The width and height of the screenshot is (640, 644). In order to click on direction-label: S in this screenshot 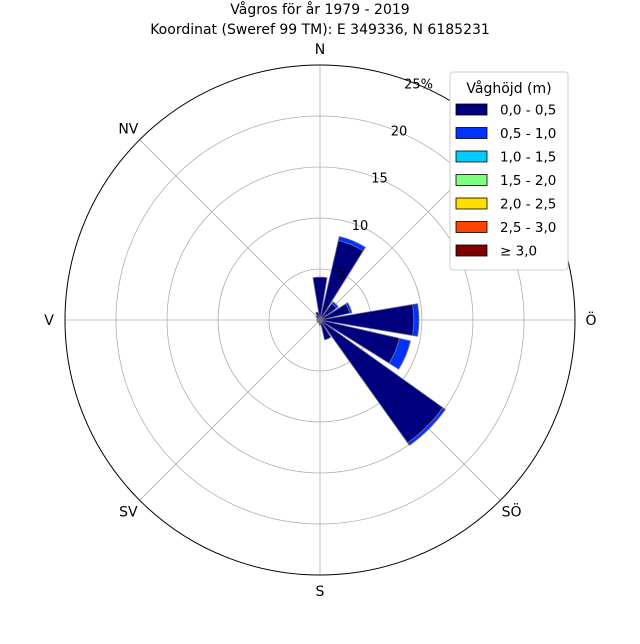, I will do `click(320, 592)`.